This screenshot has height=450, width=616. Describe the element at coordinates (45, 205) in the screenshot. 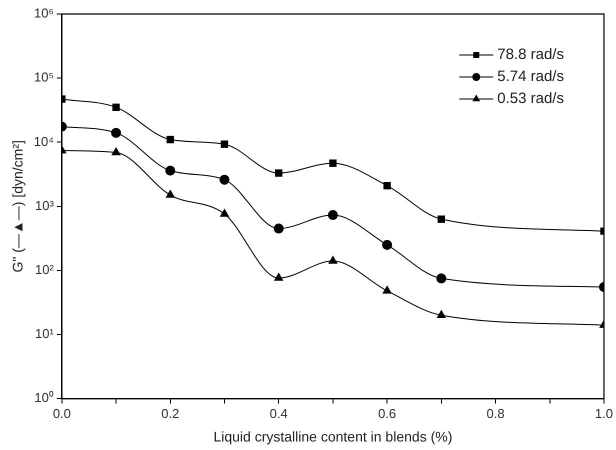

I see `y-tick-label: 10³` at that location.